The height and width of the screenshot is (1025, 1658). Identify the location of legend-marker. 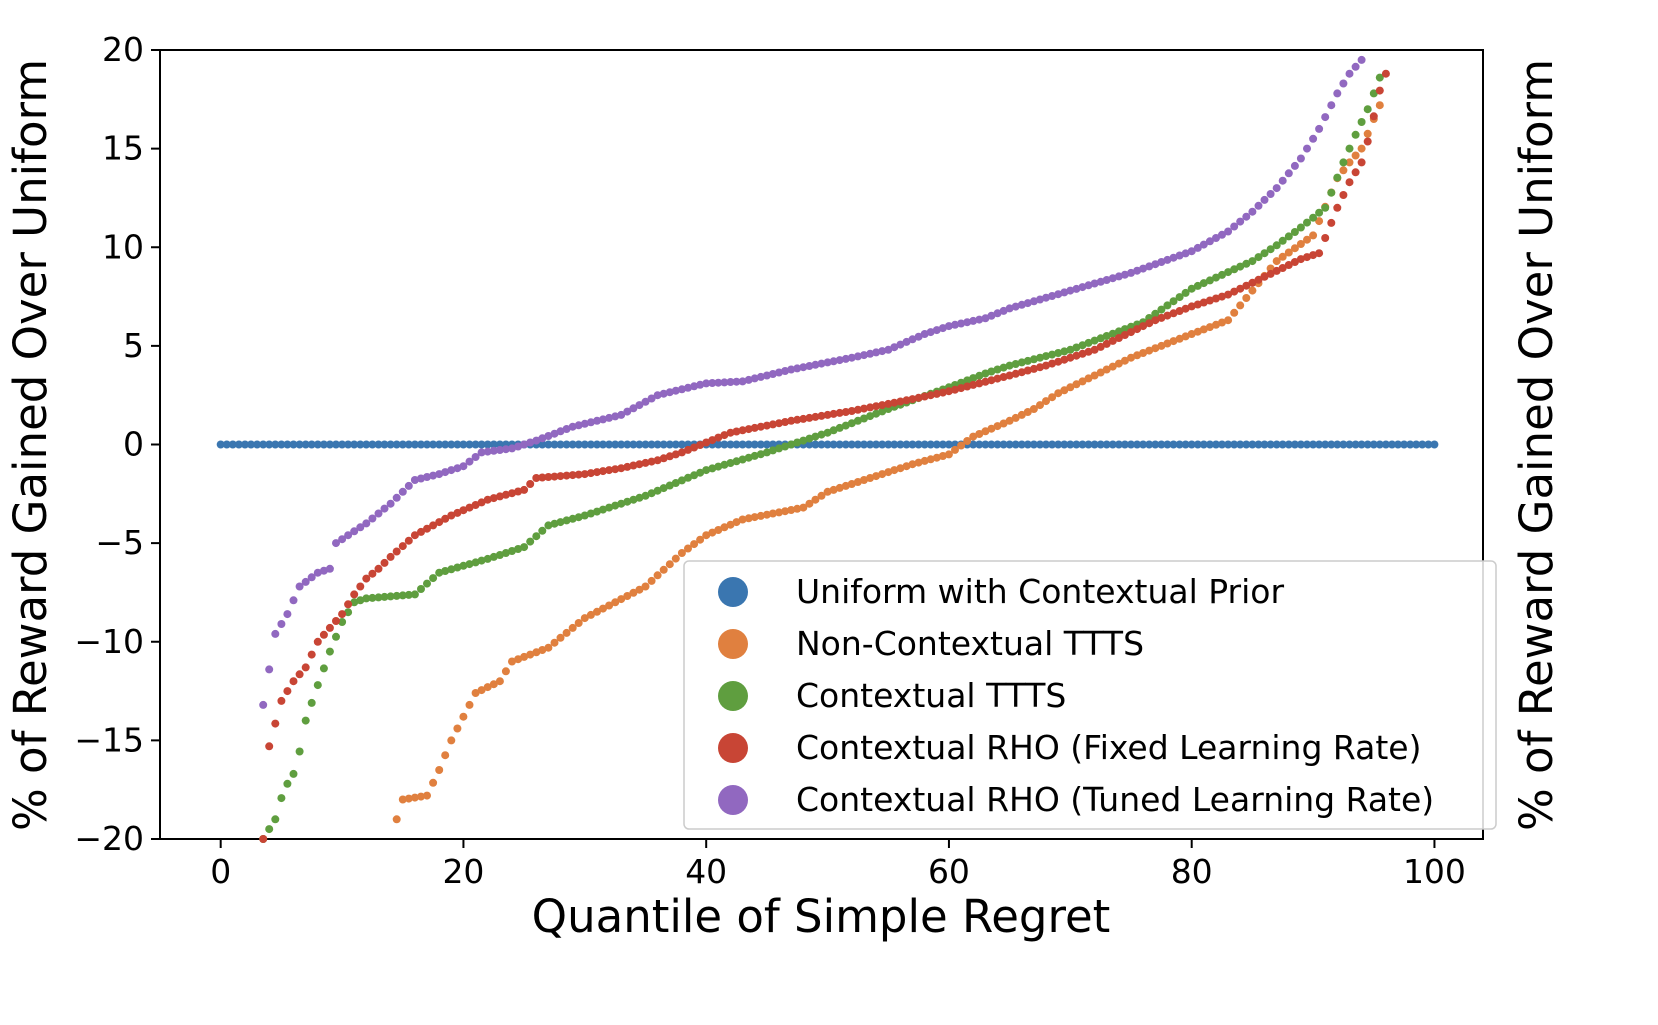
(733, 592).